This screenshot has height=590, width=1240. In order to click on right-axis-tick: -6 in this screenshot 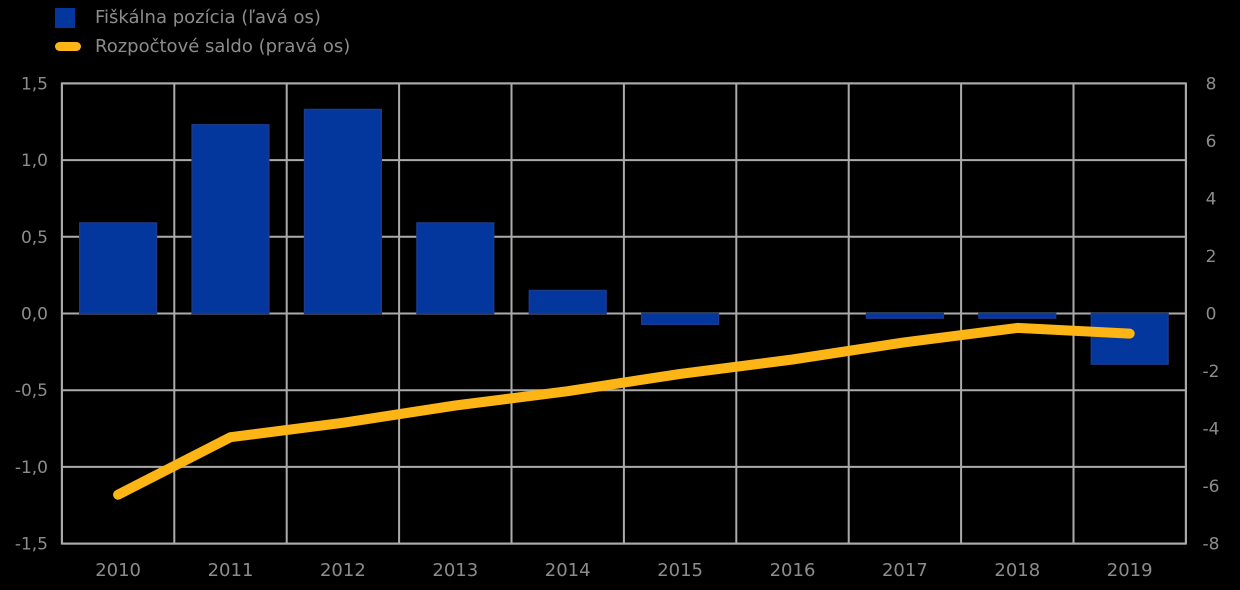, I will do `click(1211, 487)`.